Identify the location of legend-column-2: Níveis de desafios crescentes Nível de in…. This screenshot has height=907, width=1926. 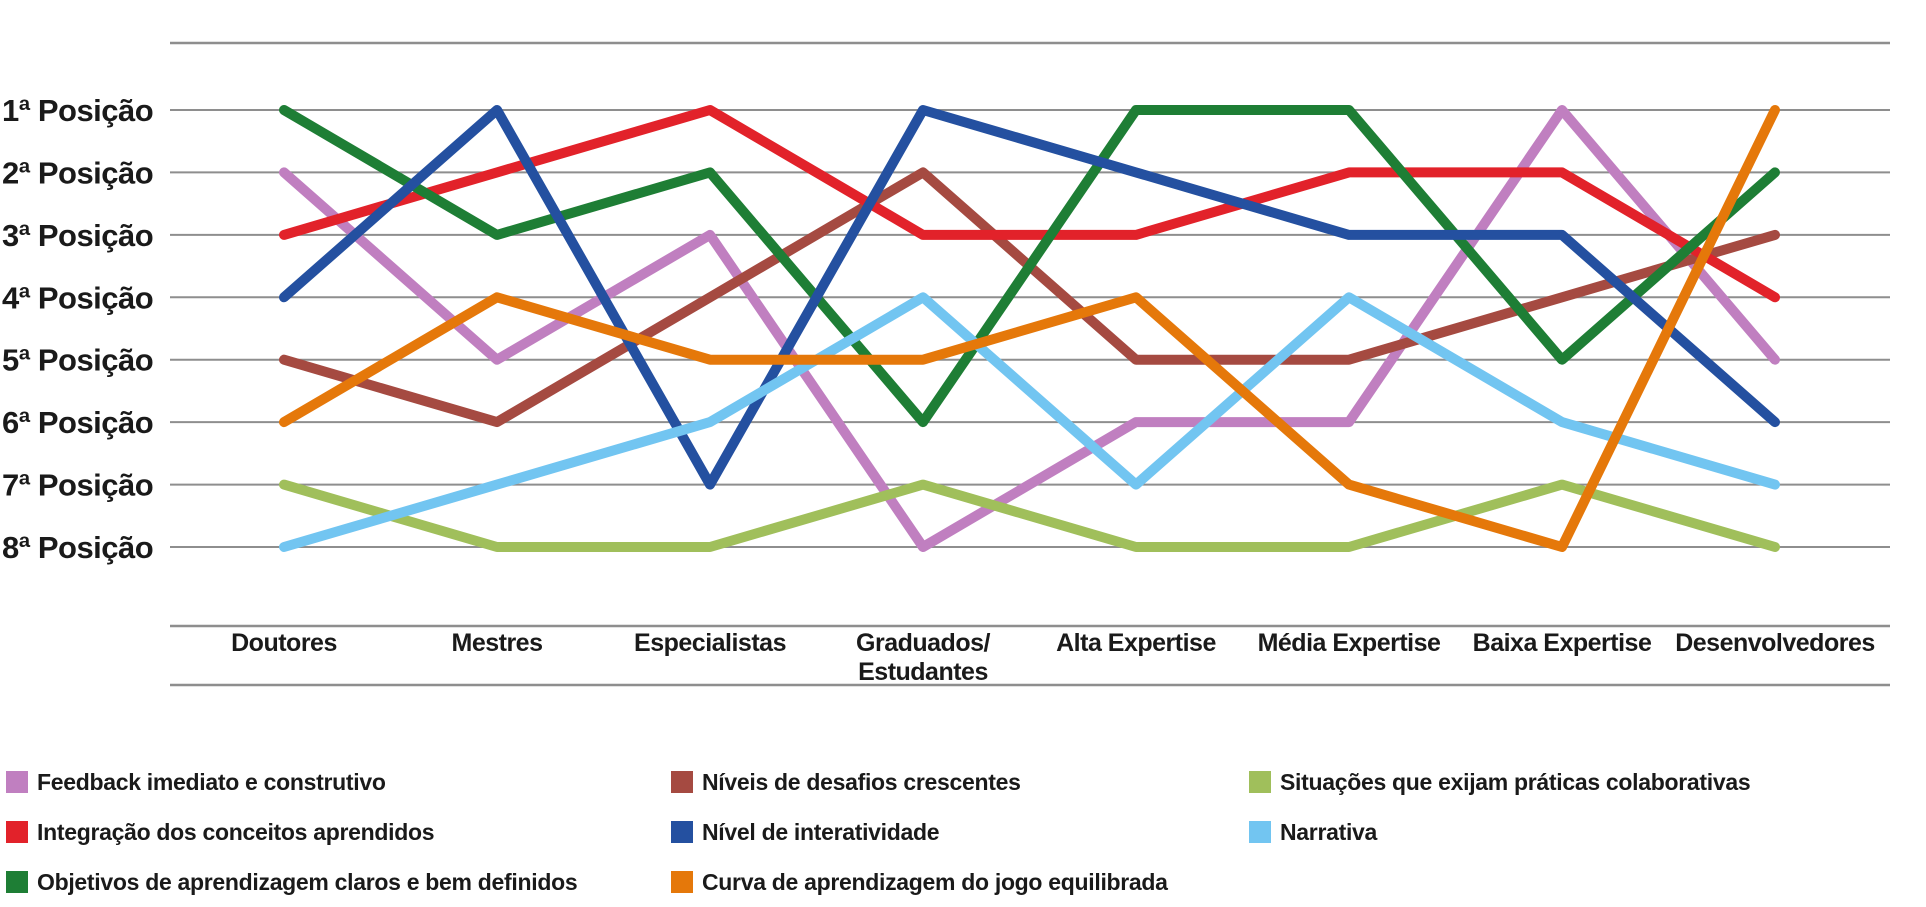
(919, 832).